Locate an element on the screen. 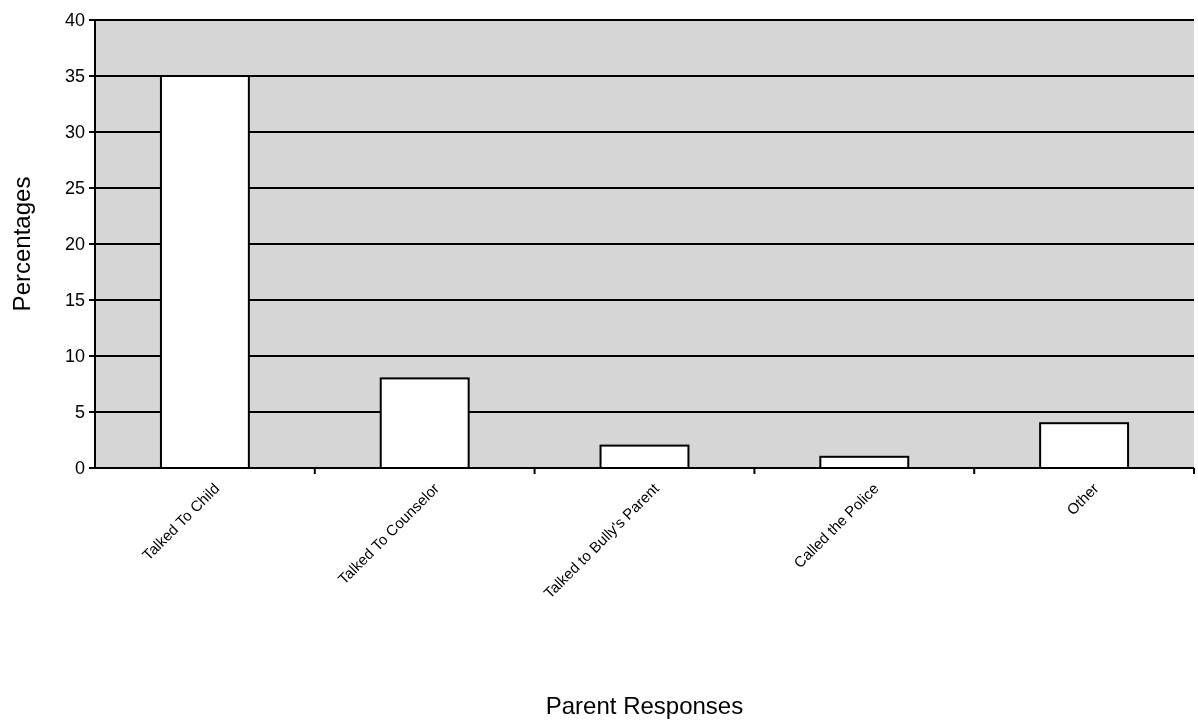 Image resolution: width=1198 pixels, height=726 pixels. y-tick-label: 5 is located at coordinates (79, 412).